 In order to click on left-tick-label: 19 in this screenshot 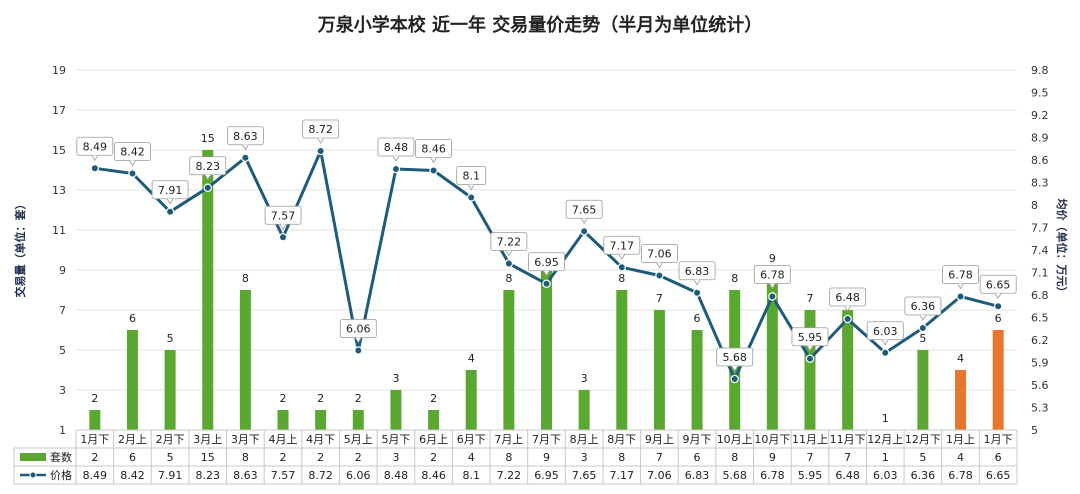, I will do `click(59, 70)`.